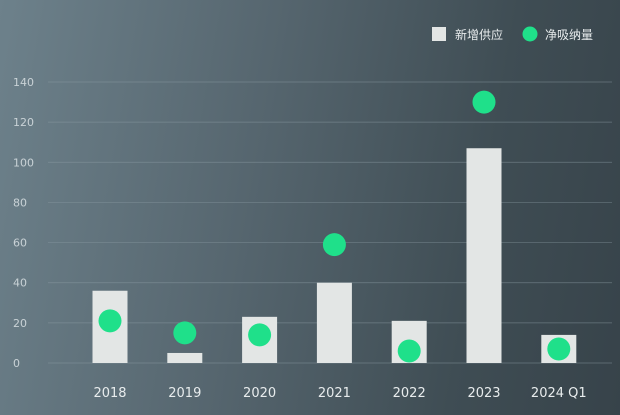 The image size is (620, 415). I want to click on x-tick-label: 2023, so click(483, 393).